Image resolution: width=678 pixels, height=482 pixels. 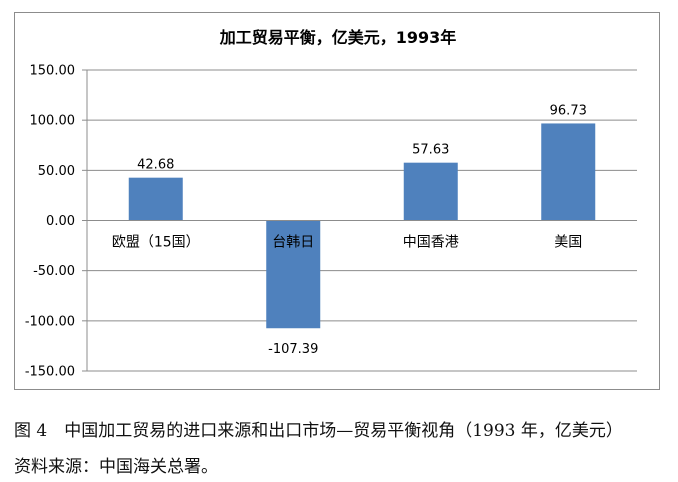 I want to click on y-tick-label: 100.00, so click(x=53, y=121).